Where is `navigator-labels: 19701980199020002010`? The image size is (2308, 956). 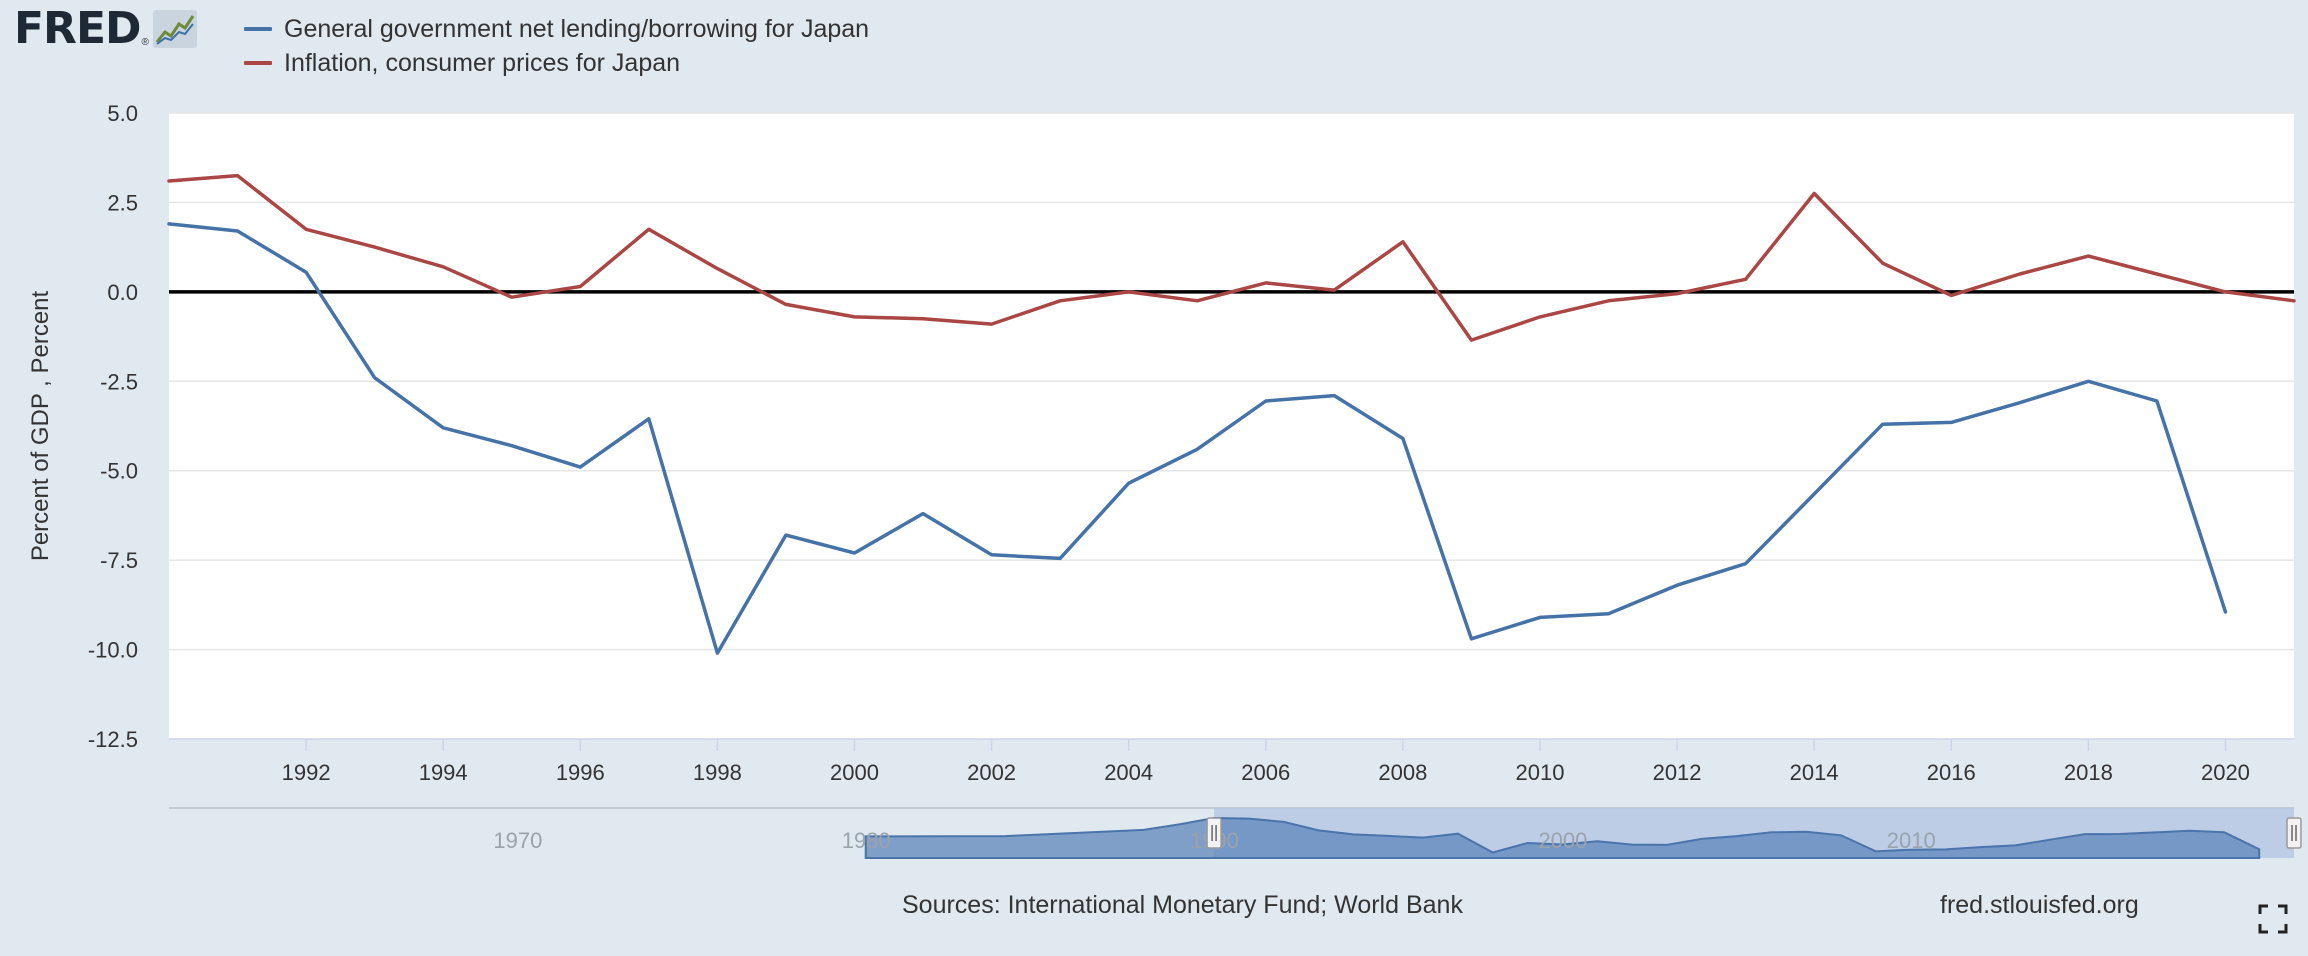
navigator-labels: 19701980199020002010 is located at coordinates (1214, 840).